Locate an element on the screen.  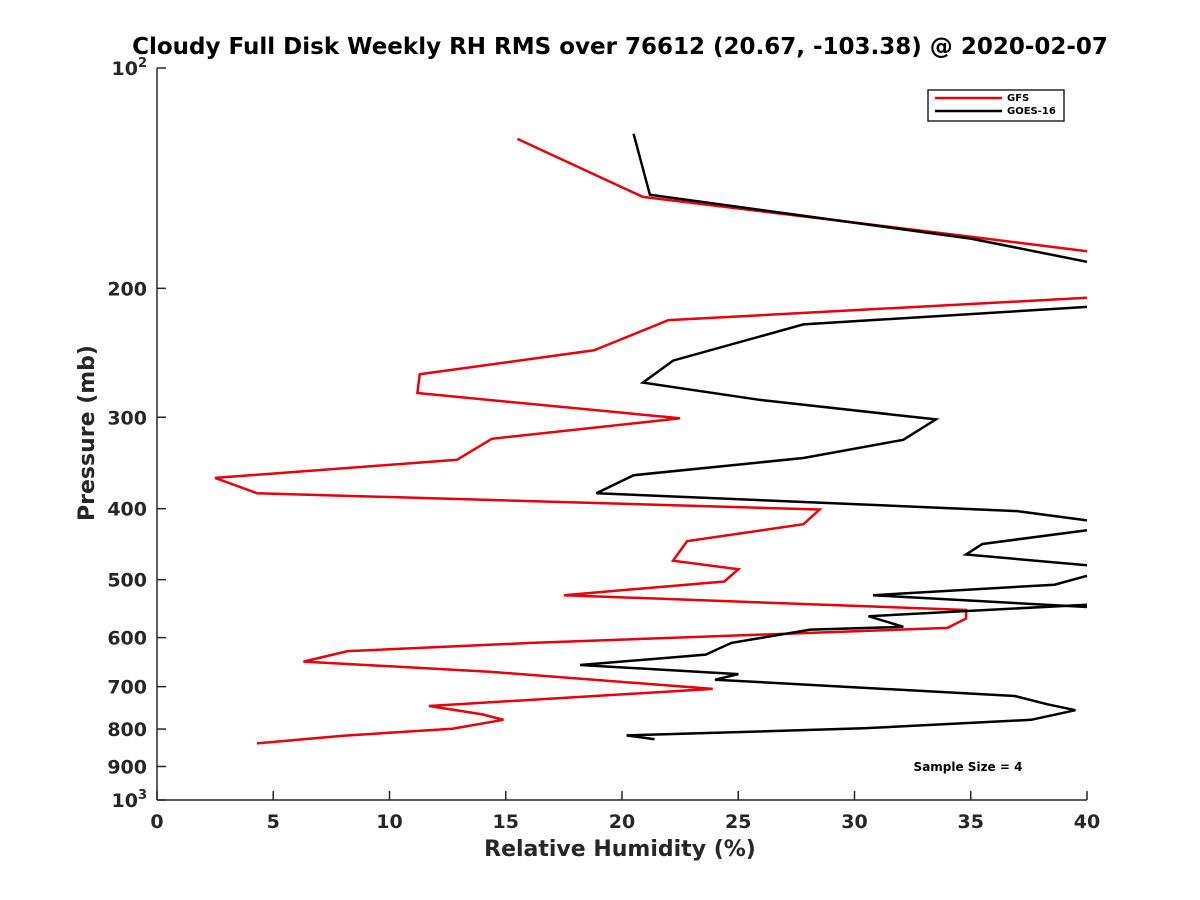
series-line-goes16-seg2 is located at coordinates (1025, 547).